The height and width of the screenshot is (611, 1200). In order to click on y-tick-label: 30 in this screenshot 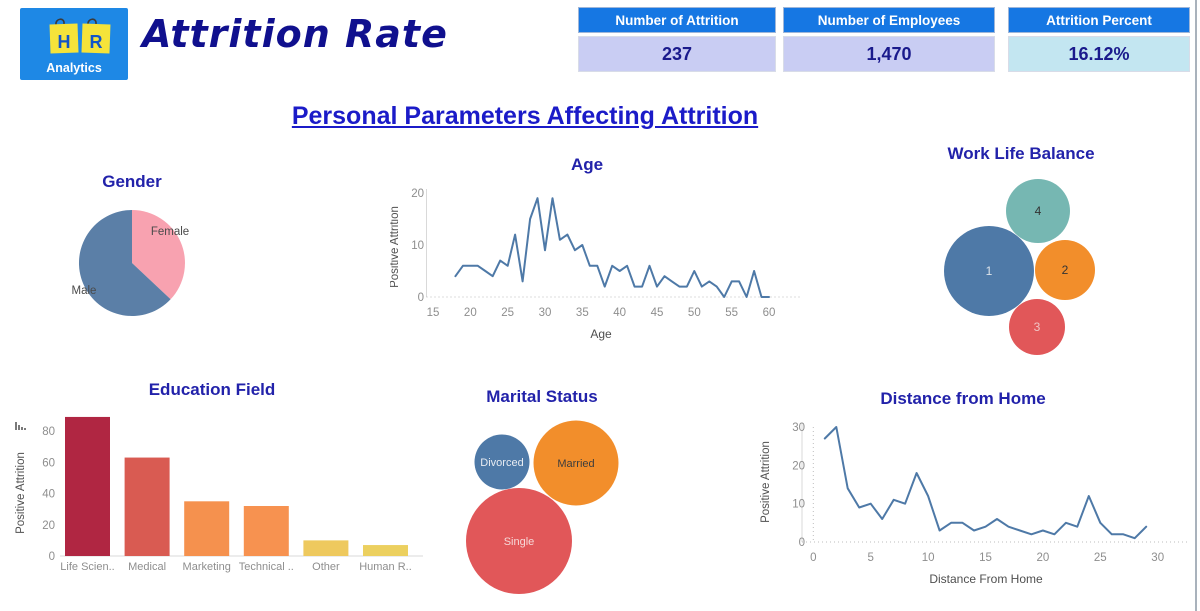, I will do `click(798, 428)`.